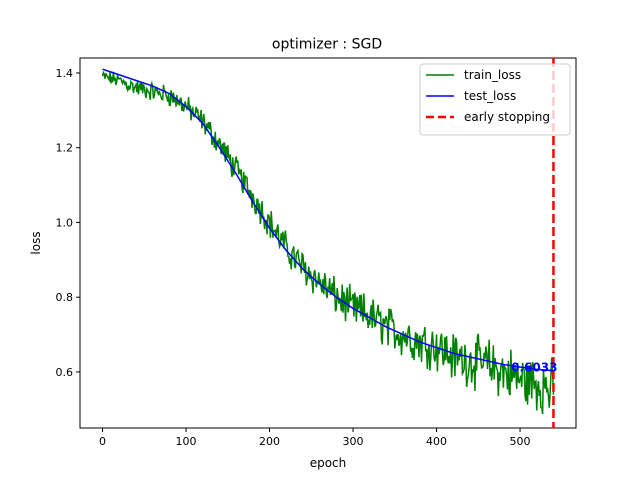  What do you see at coordinates (520, 441) in the screenshot?
I see `x-tick-label: 500` at bounding box center [520, 441].